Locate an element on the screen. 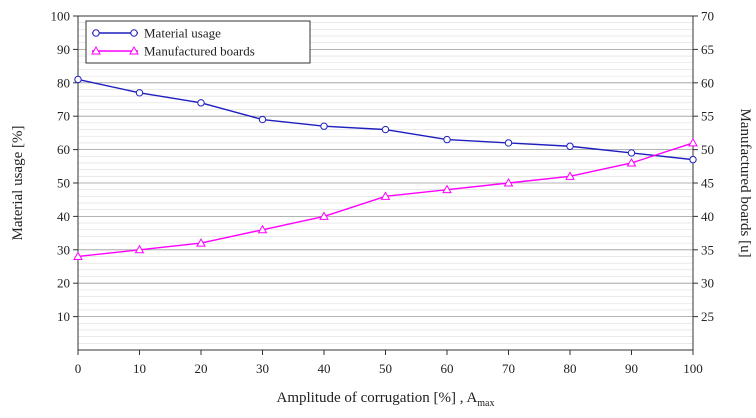 This screenshot has width=756, height=418. y-axis-left-label: Material usage [%] is located at coordinates (18, 183).